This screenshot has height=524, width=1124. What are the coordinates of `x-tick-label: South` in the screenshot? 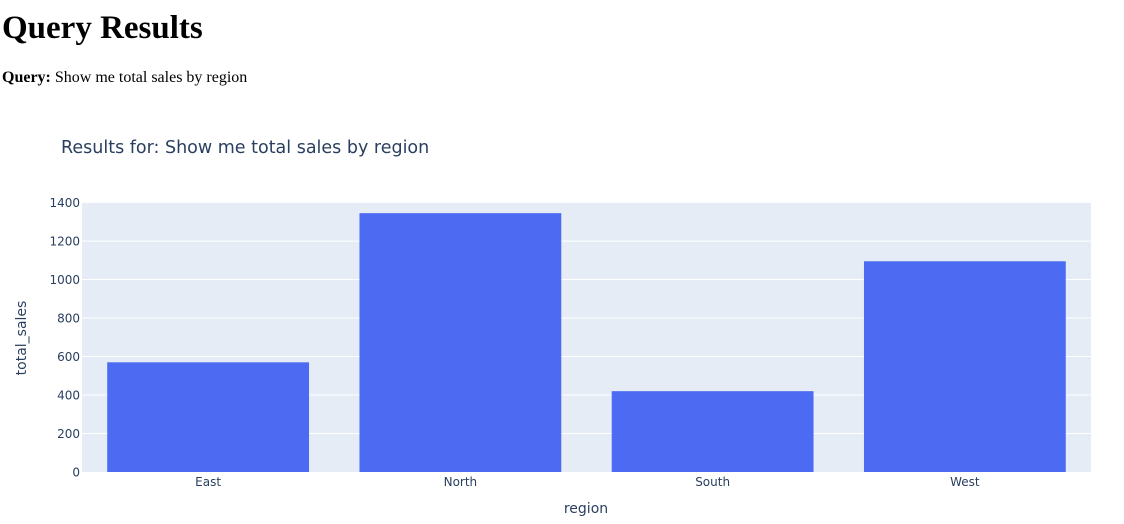 It's located at (712, 482).